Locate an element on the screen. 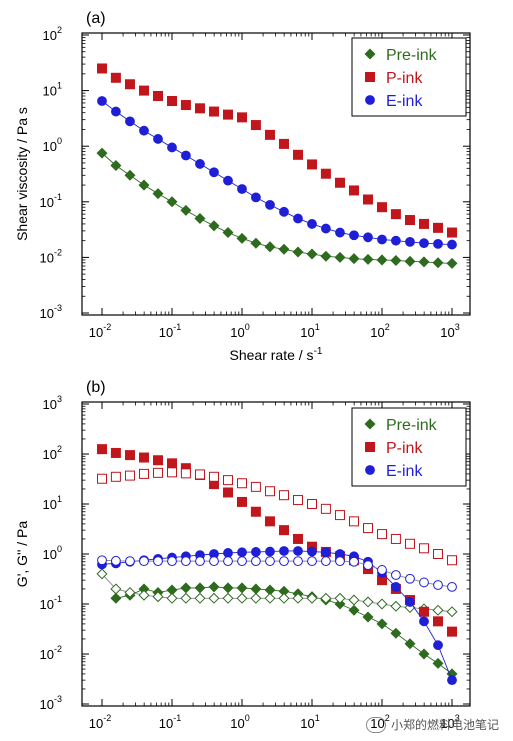  y-tick-exponent: 2 is located at coordinates (59, 30).